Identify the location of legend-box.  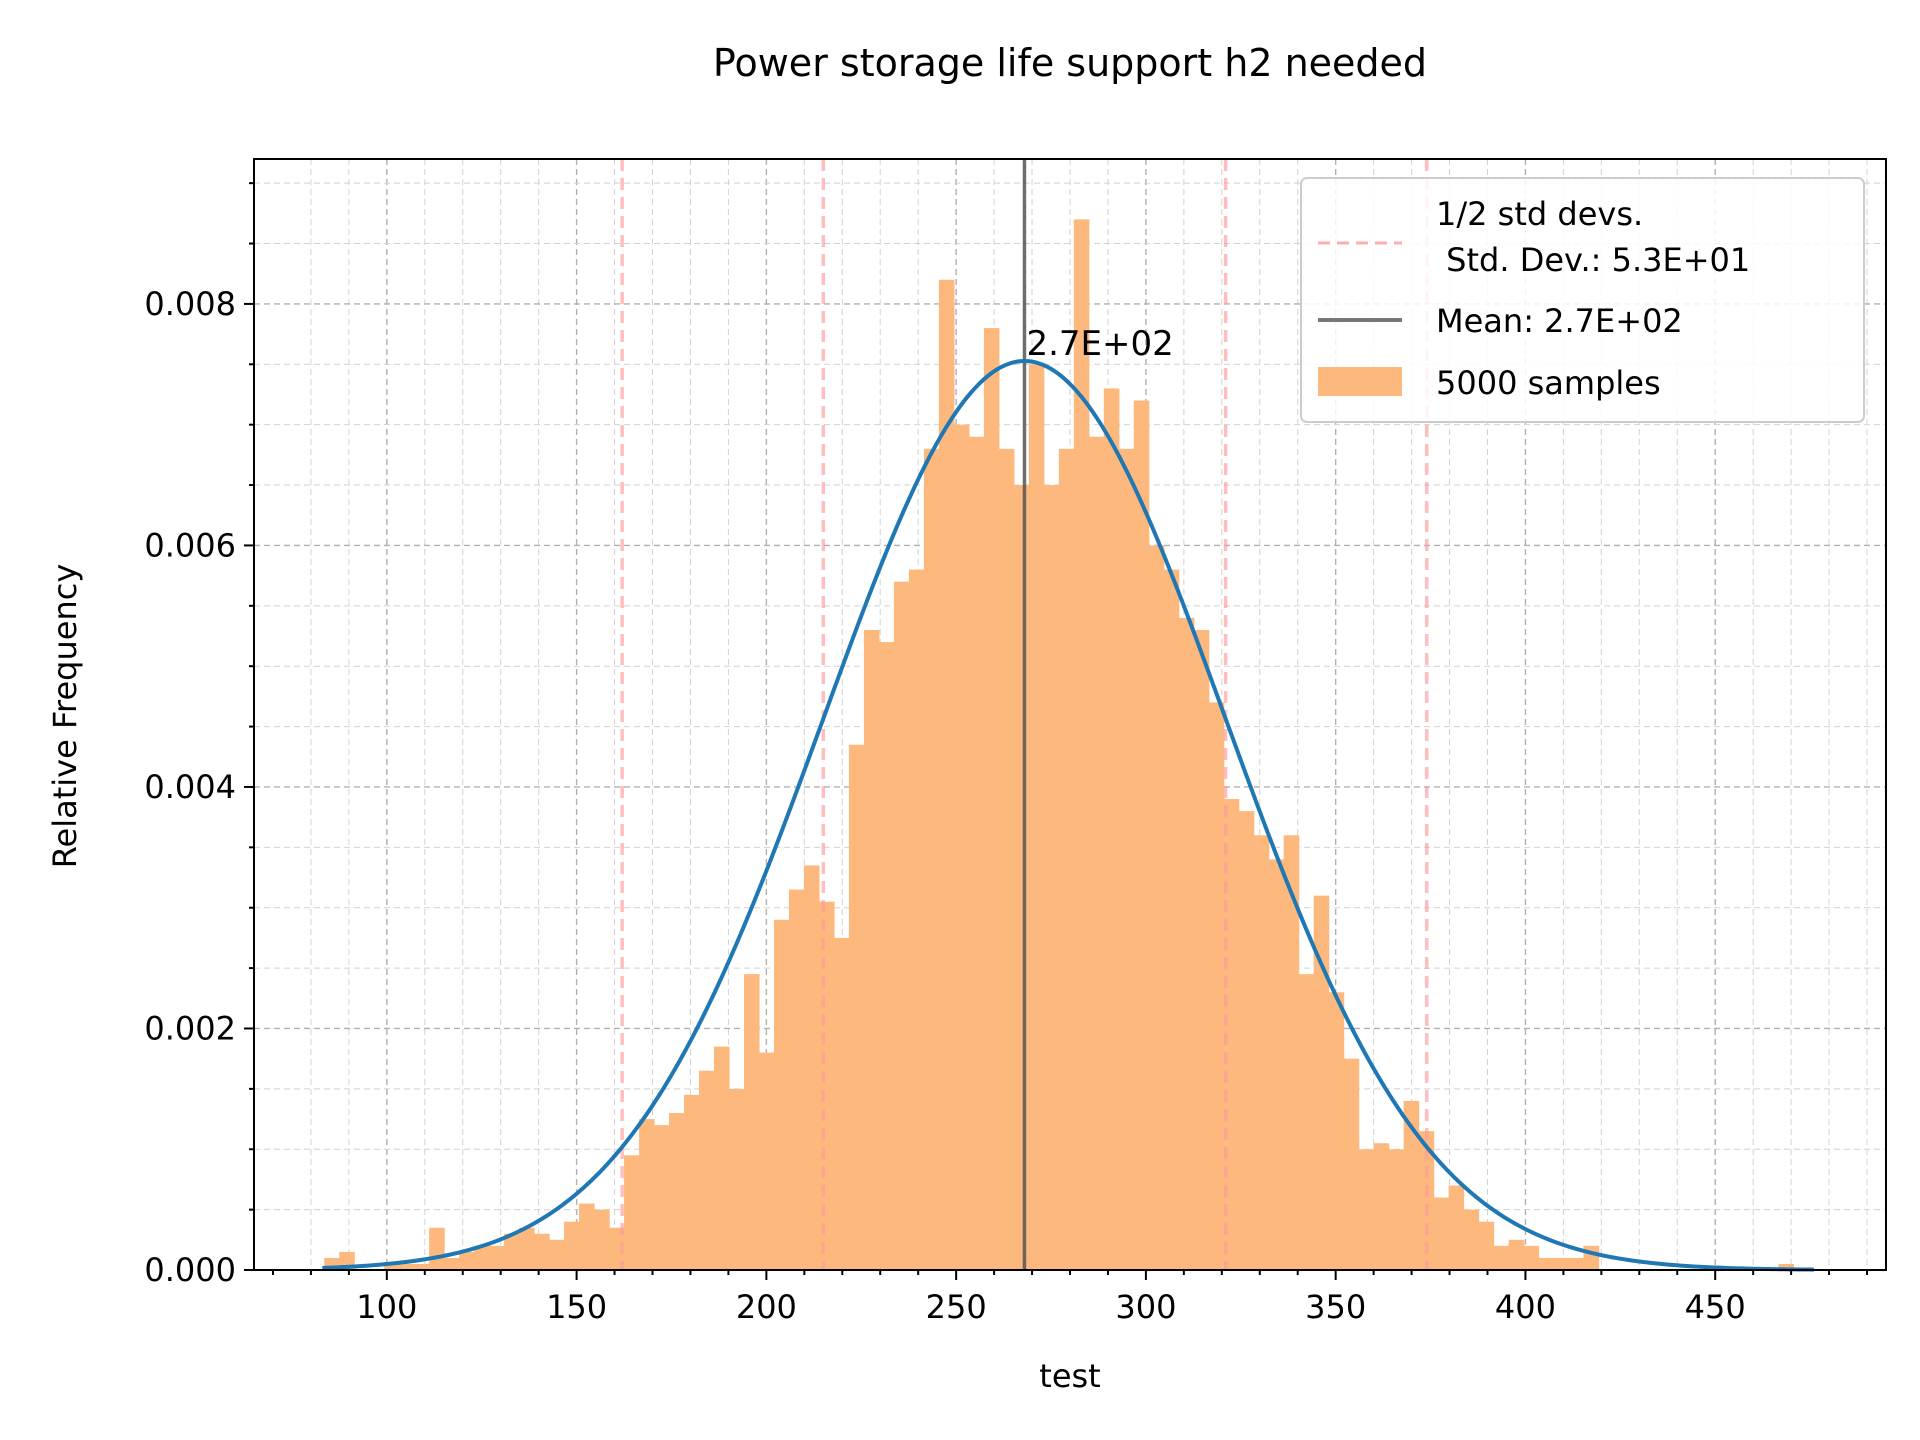
(1582, 300).